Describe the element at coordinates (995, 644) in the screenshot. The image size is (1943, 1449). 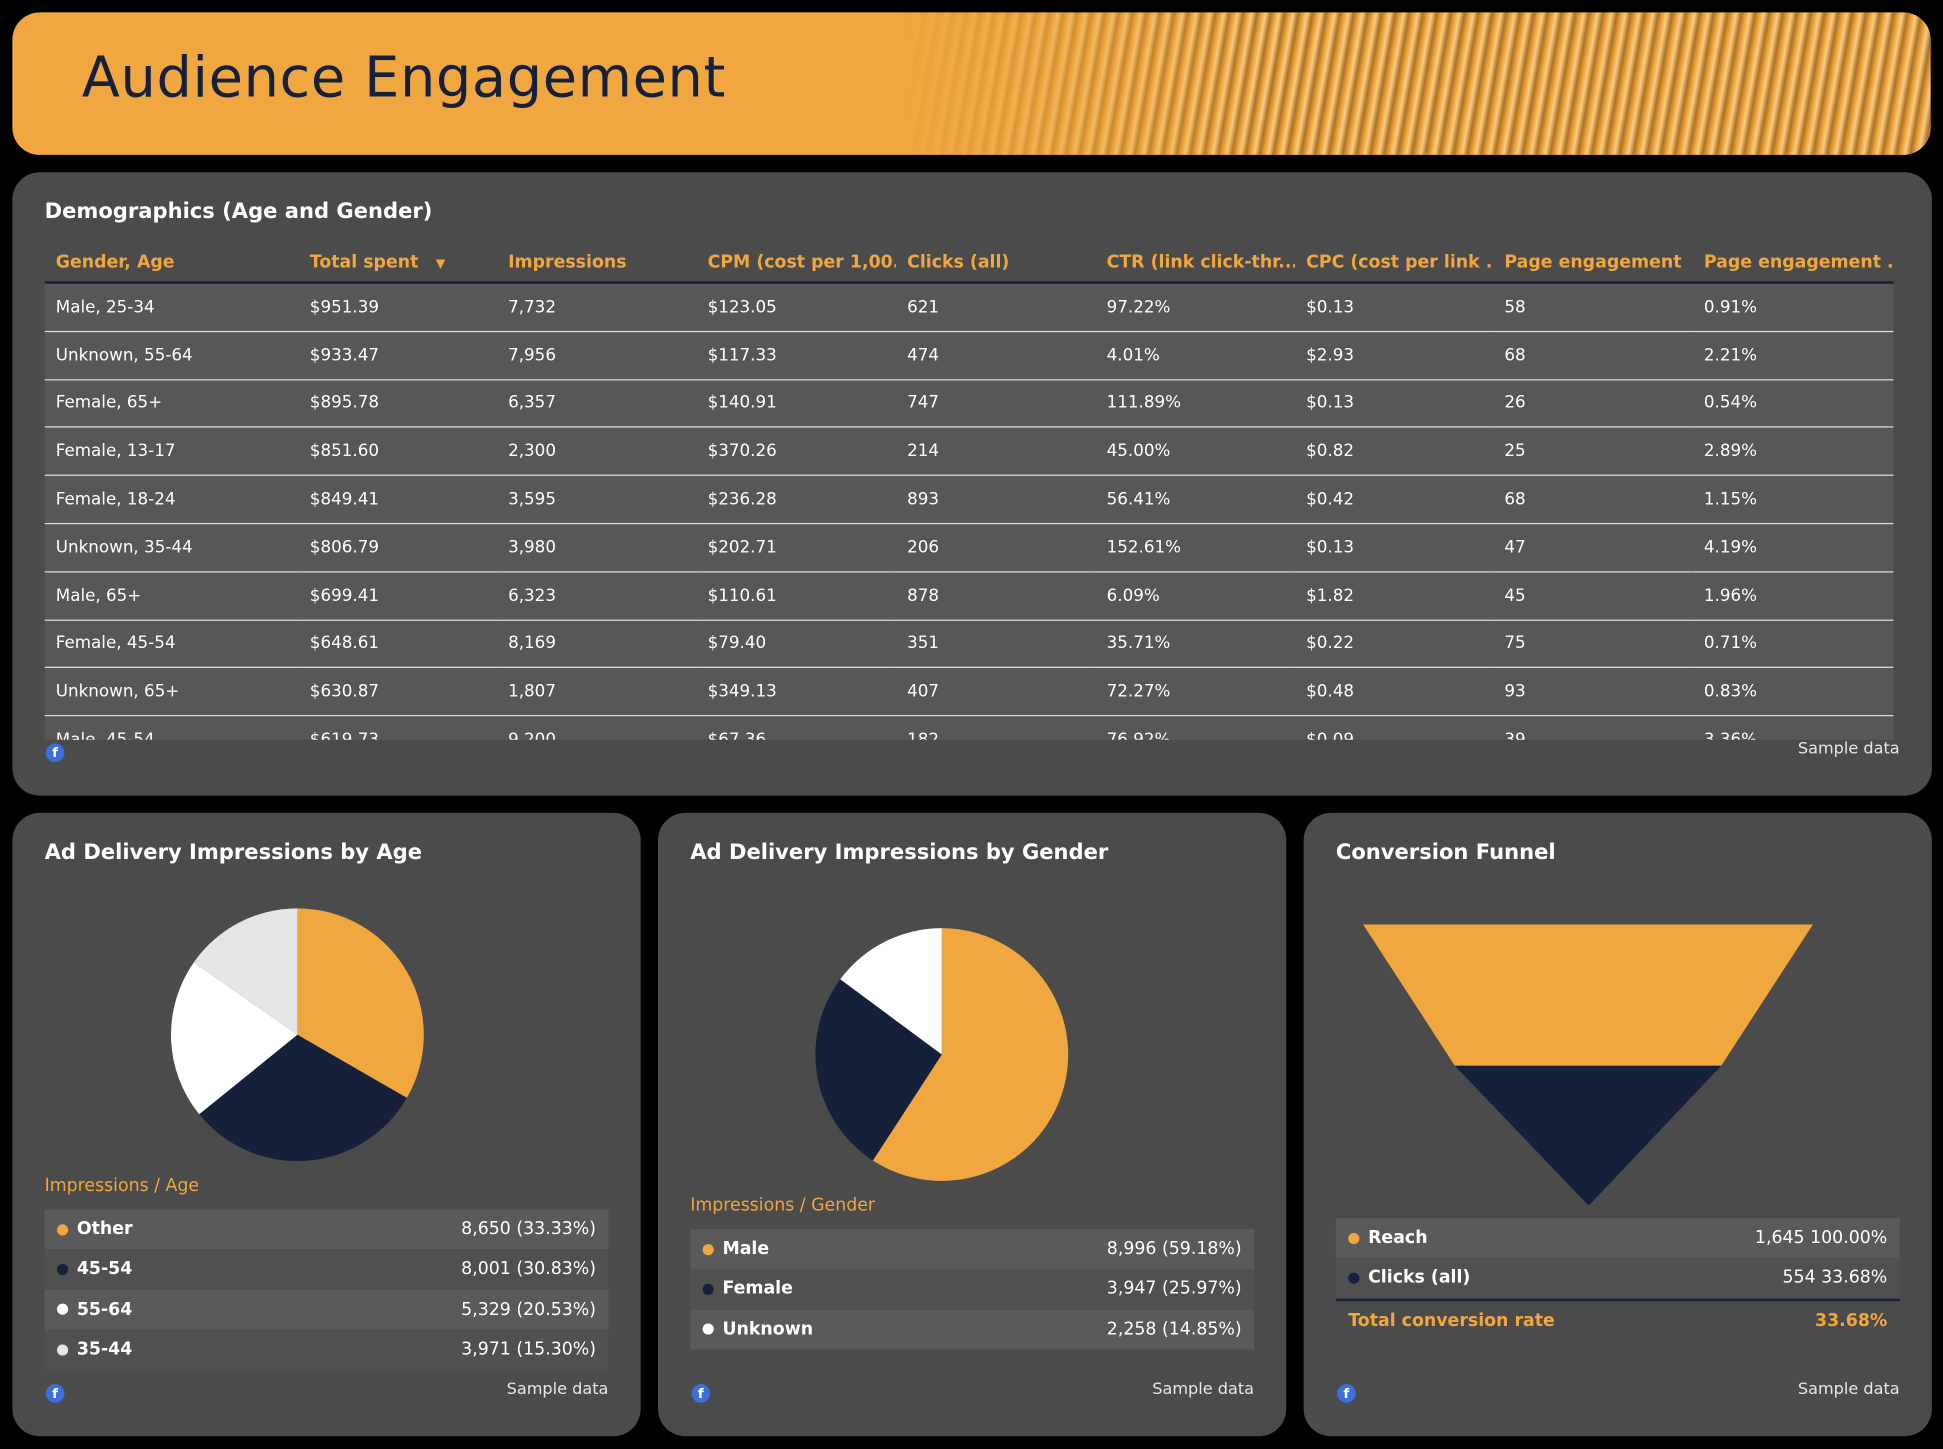
I see `table-cell: 351` at that location.